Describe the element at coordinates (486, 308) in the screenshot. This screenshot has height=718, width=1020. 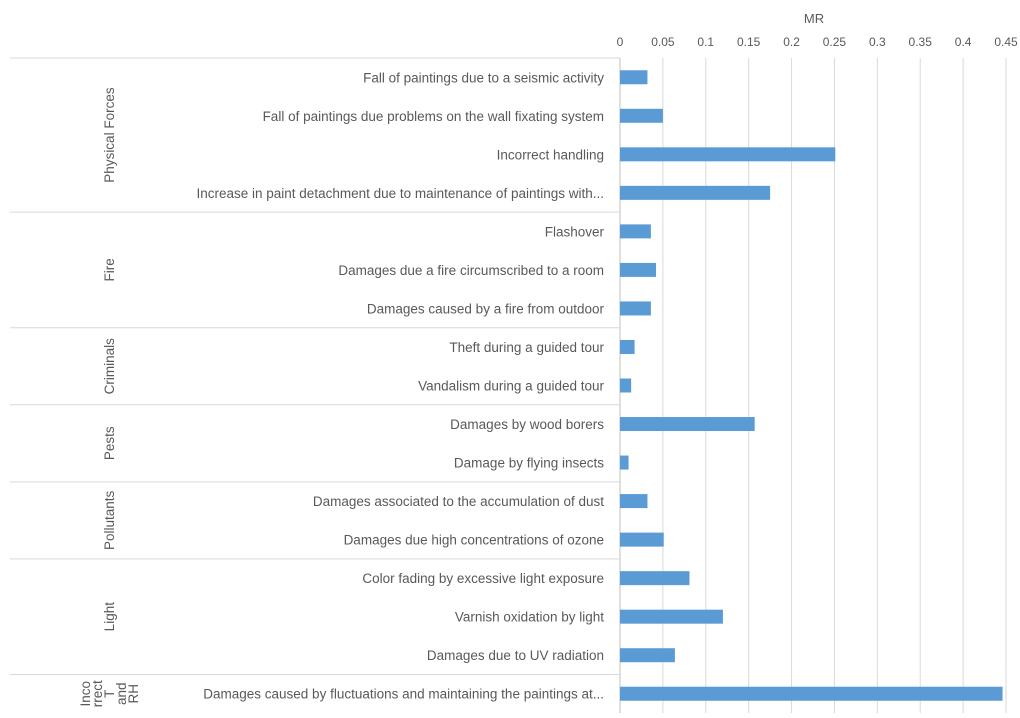
I see `category-label: Damages caused by a fire from outdoor` at that location.